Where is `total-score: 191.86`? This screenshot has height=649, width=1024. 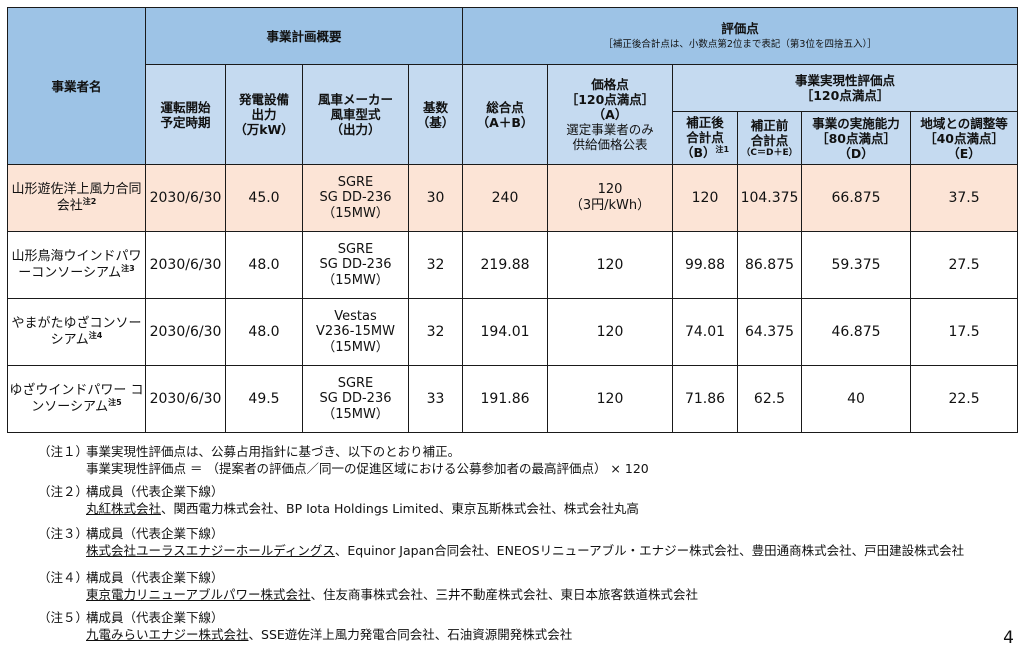 total-score: 191.86 is located at coordinates (505, 399).